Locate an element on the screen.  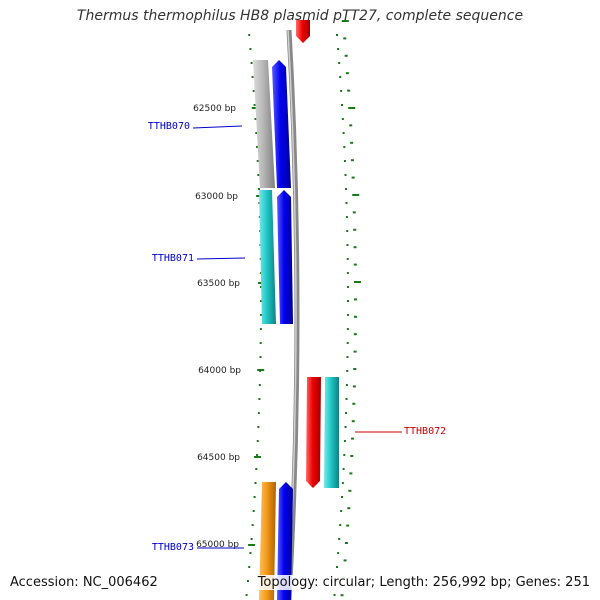
topology-text: Topology: circular is located at coordinates (314, 582).